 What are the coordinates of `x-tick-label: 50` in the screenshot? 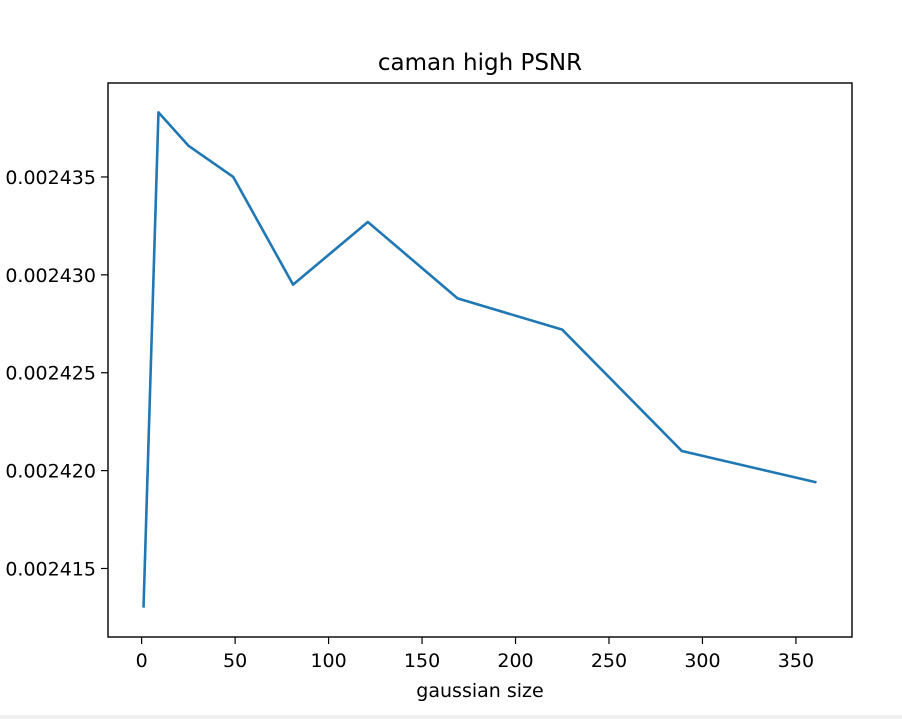 It's located at (235, 661).